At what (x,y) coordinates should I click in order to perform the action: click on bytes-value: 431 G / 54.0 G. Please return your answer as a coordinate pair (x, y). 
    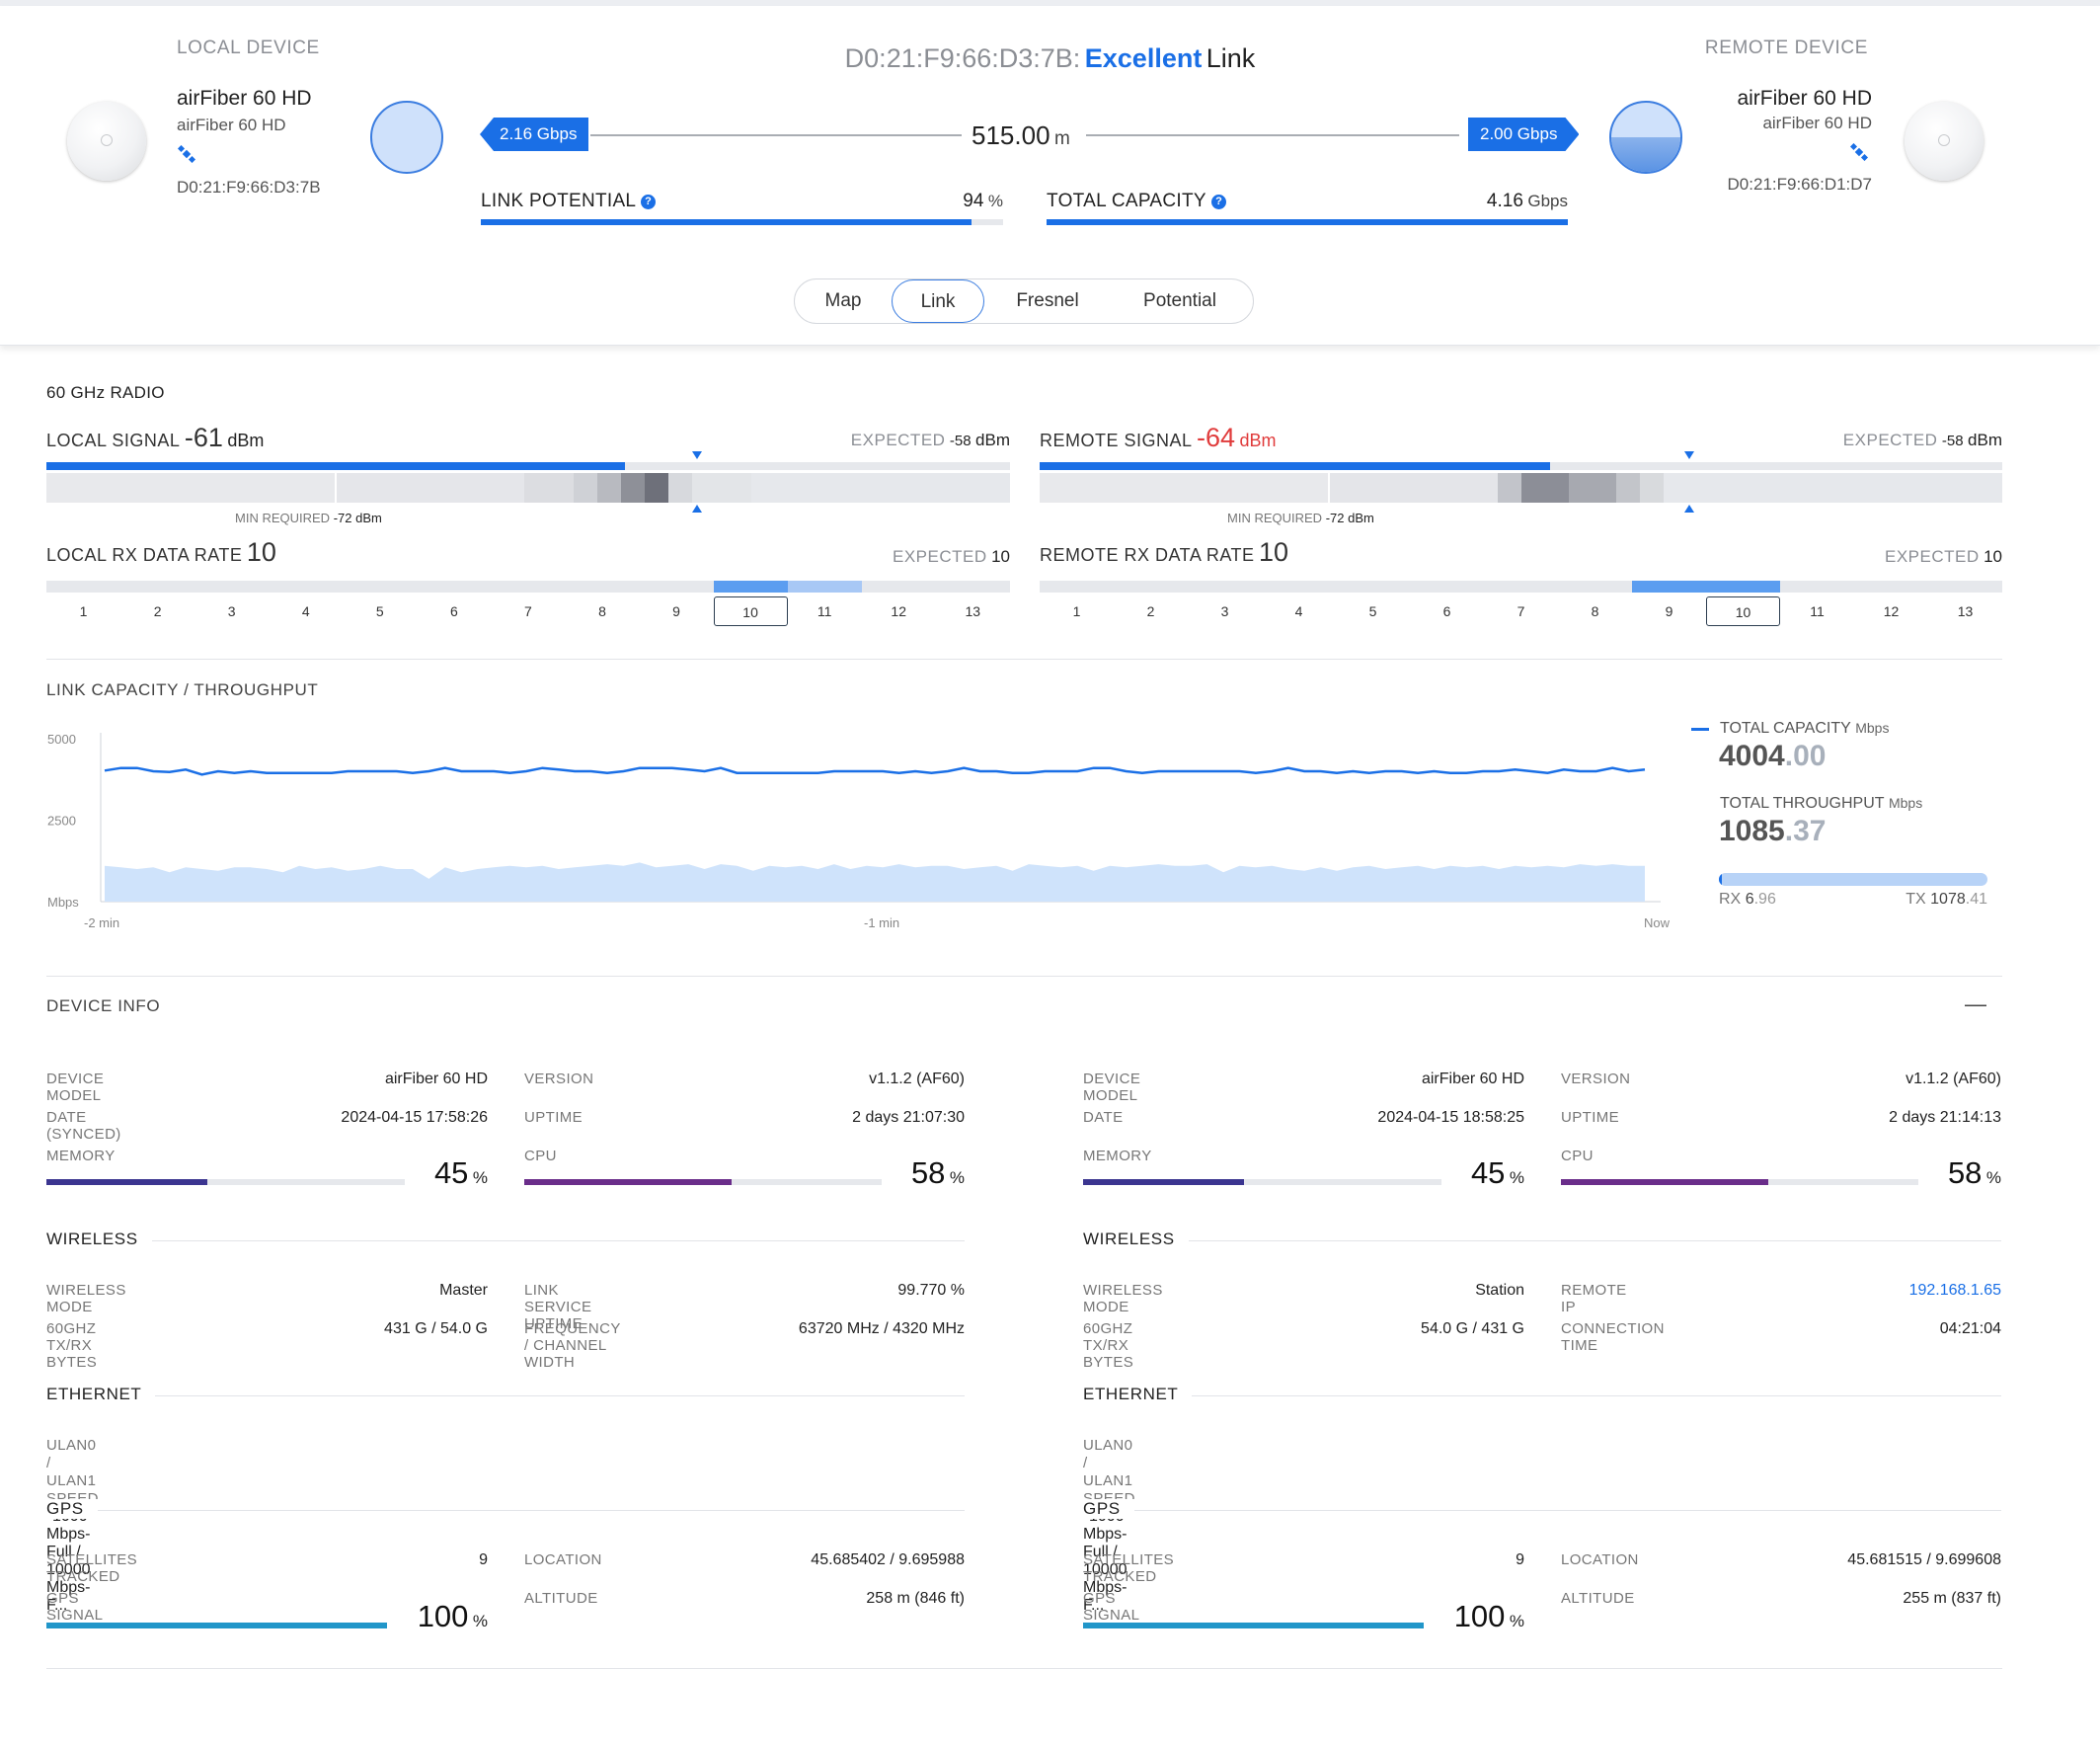
    Looking at the image, I should click on (436, 1328).